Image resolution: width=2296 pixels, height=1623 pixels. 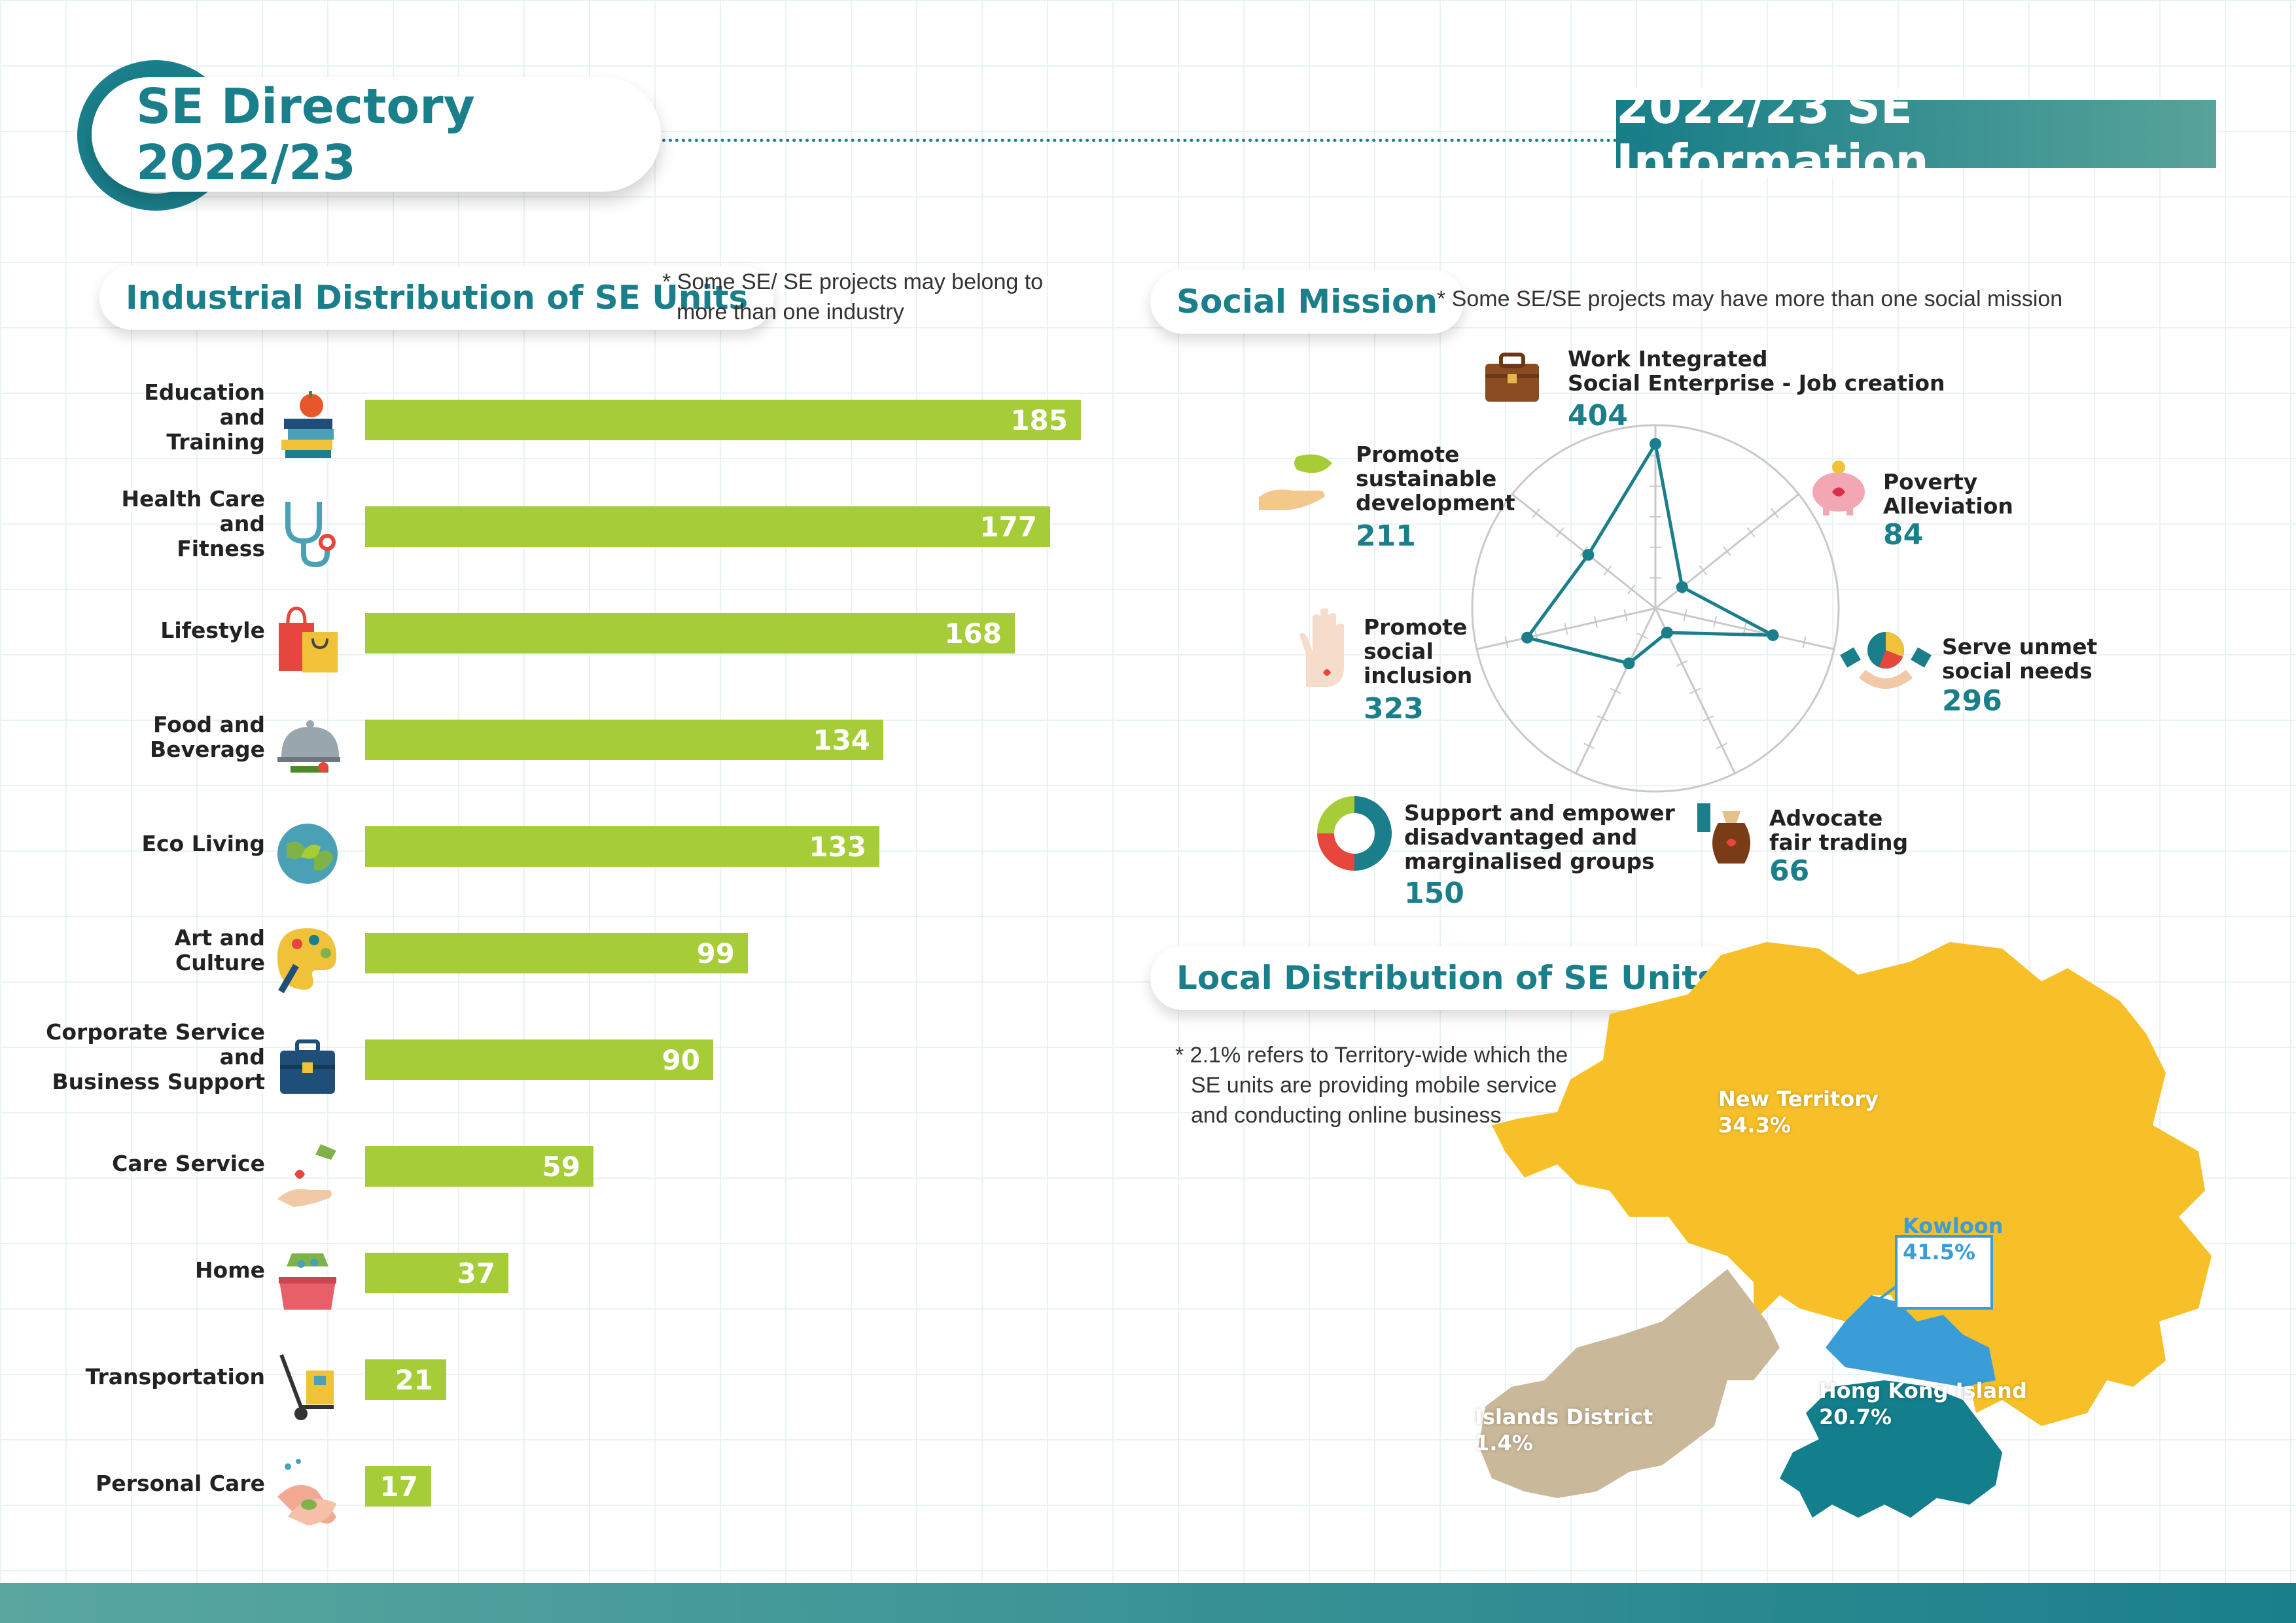 What do you see at coordinates (1008, 526) in the screenshot?
I see `bar-value-label: 177` at bounding box center [1008, 526].